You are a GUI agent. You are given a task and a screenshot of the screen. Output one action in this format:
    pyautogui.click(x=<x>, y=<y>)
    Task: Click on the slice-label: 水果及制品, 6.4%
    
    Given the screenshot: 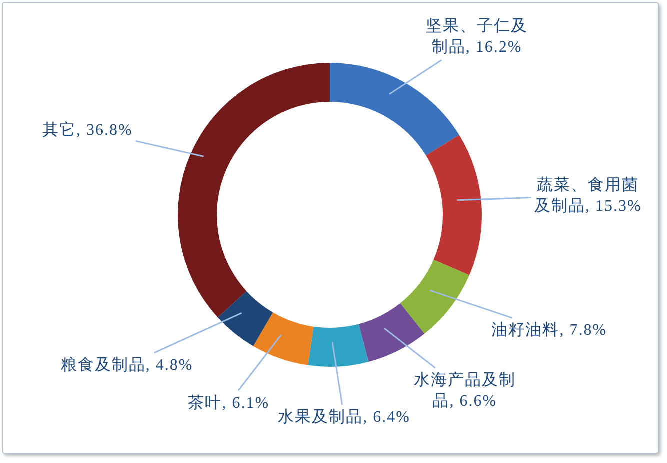 What is the action you would take?
    pyautogui.click(x=344, y=418)
    